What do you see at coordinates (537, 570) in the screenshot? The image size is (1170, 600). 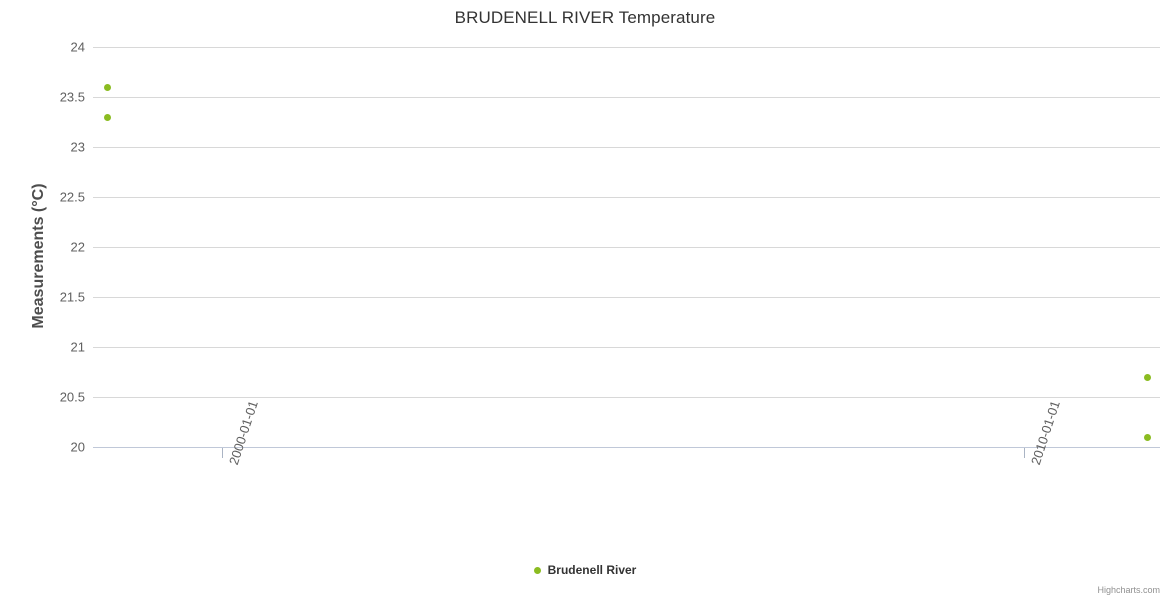 I see `legend-marker-circle-icon` at bounding box center [537, 570].